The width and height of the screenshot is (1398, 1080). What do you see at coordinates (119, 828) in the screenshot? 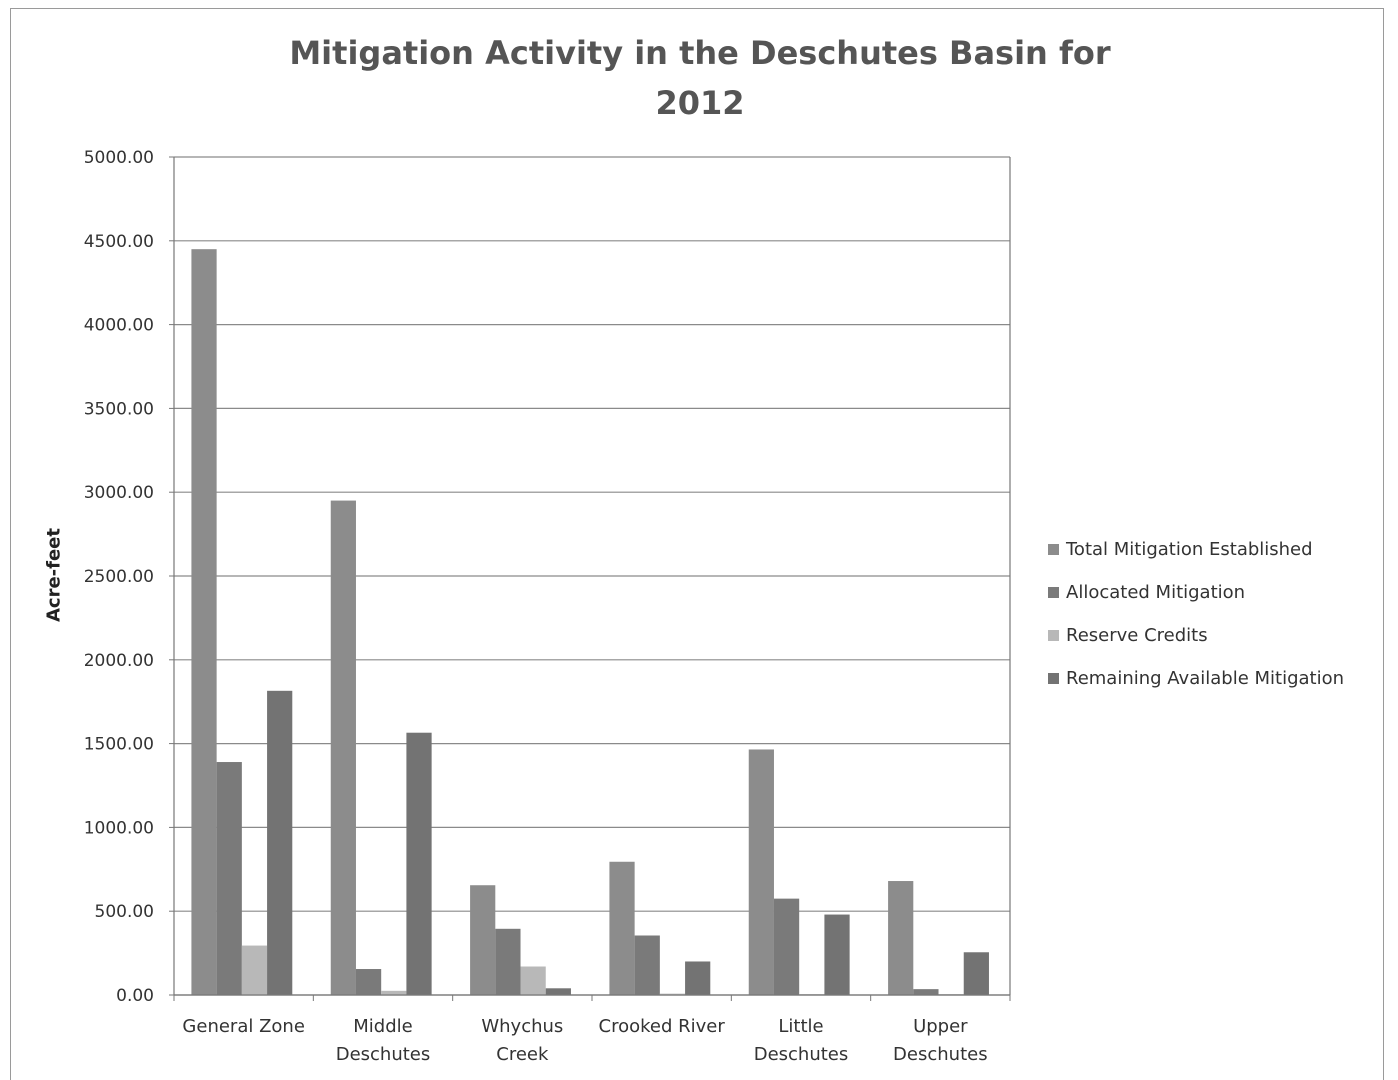
I see `y-tick-label: 1000.00` at bounding box center [119, 828].